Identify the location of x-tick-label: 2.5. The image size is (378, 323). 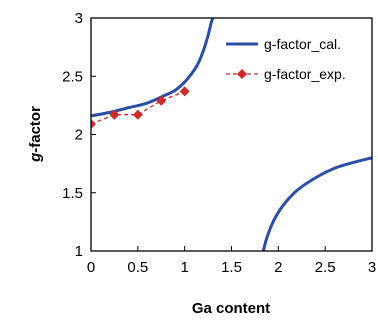
(325, 267).